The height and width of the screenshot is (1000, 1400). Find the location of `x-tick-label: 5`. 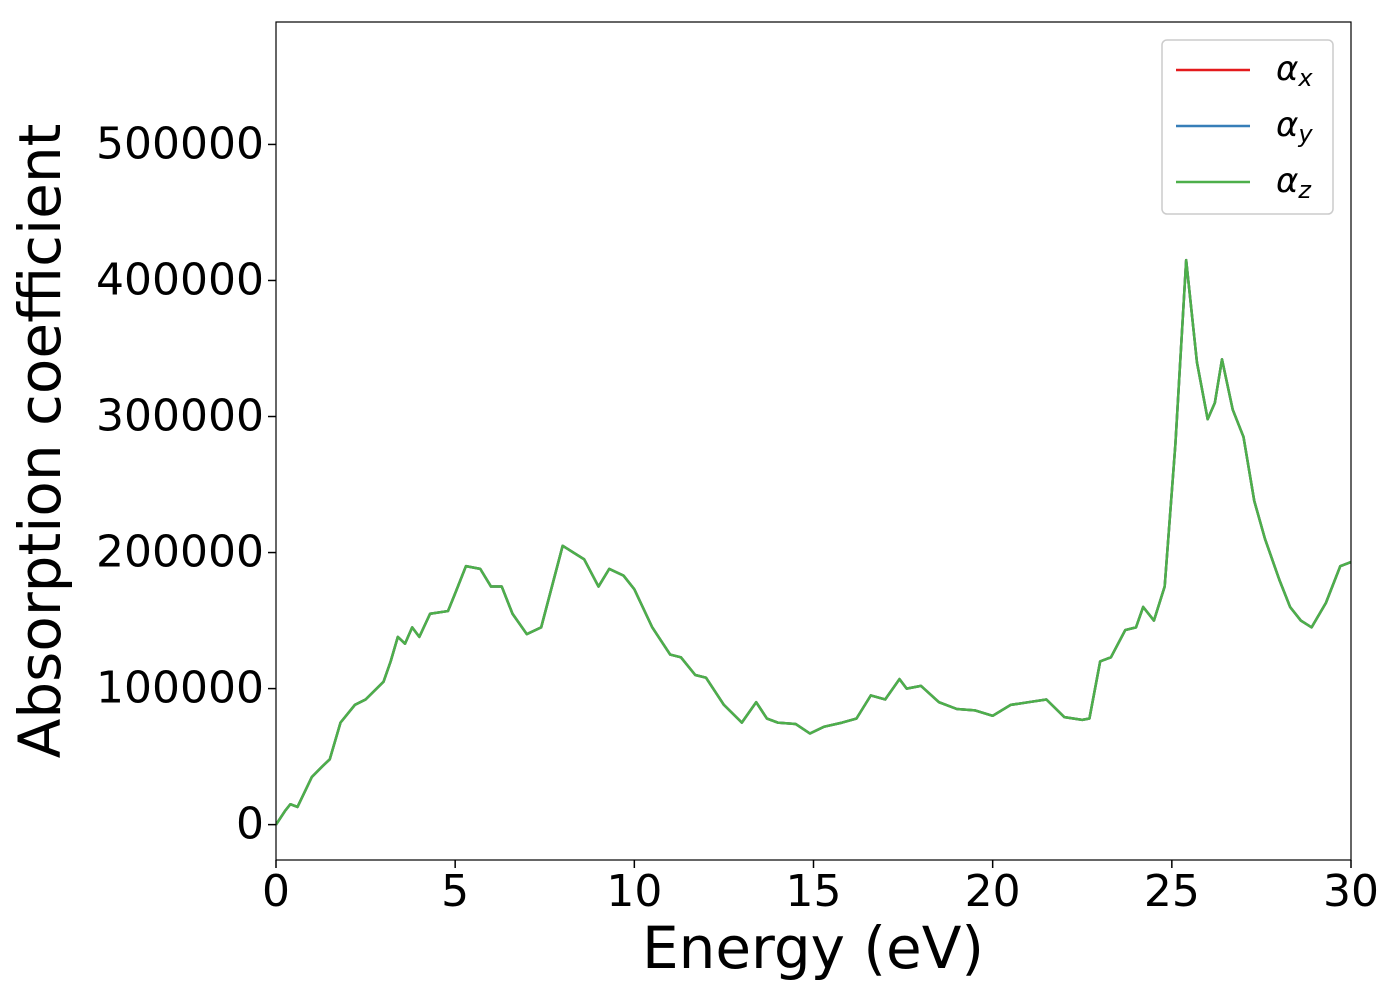

x-tick-label: 5 is located at coordinates (455, 891).